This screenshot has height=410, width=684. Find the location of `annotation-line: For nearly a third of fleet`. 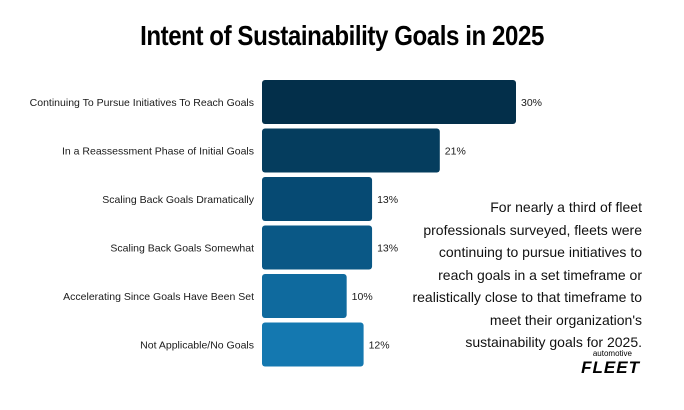

annotation-line: For nearly a third of fleet is located at coordinates (566, 207).